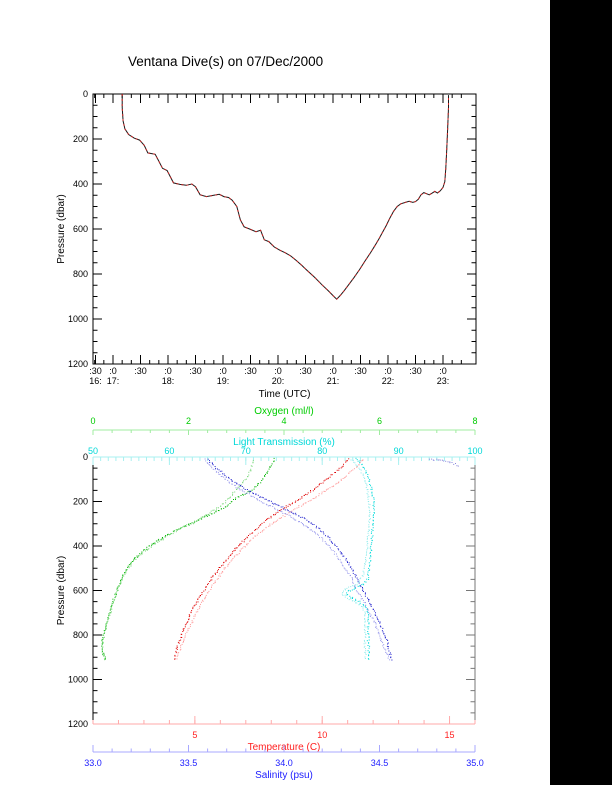  I want to click on svg-text: 6, so click(379, 421).